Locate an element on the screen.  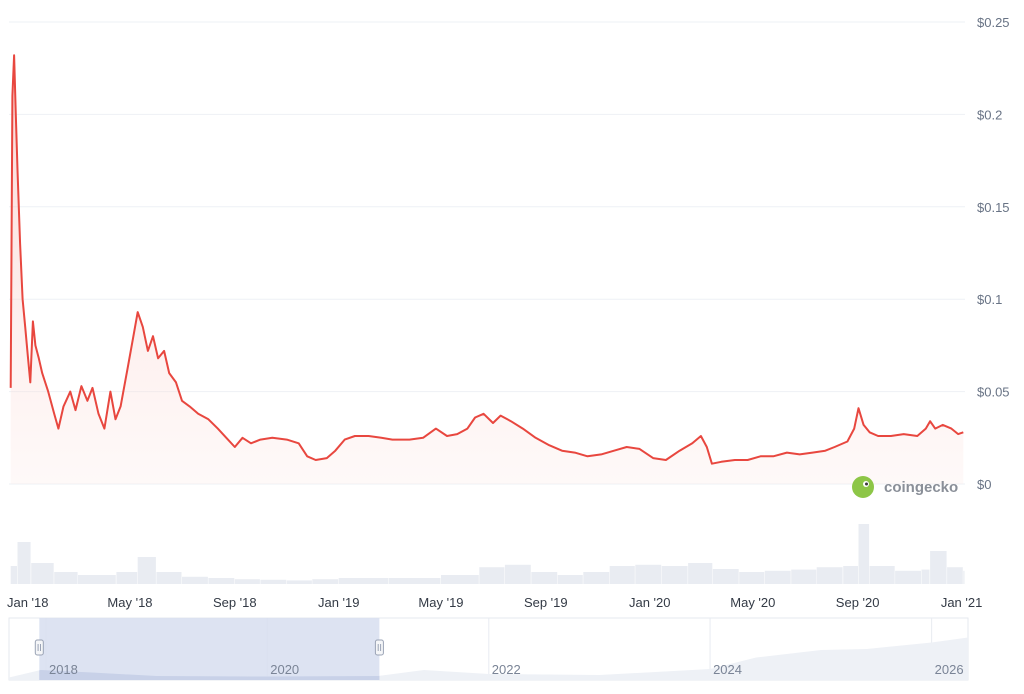
y-tick-label: $0.05 is located at coordinates (993, 392).